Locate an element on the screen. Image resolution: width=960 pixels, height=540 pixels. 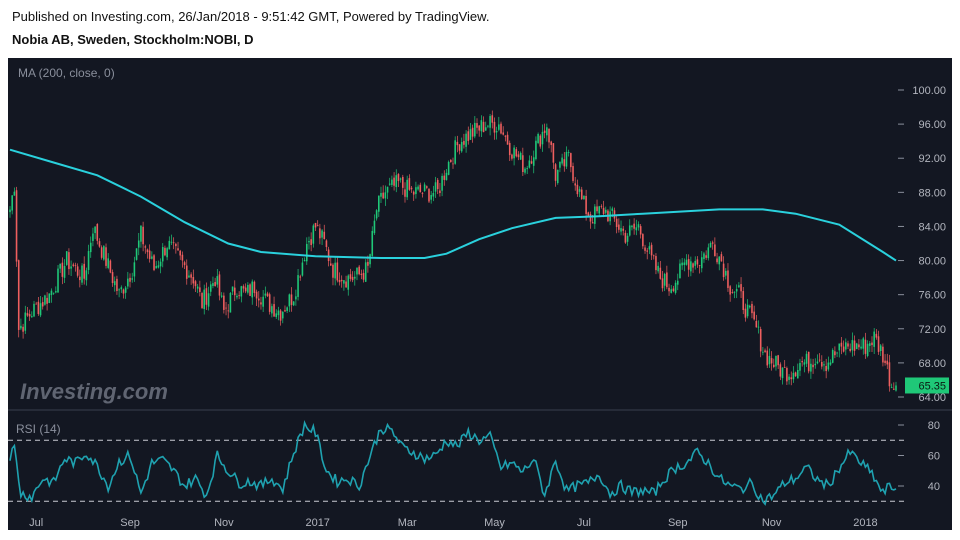
ma-indicator-label: MA (200, close, 0) is located at coordinates (66, 73).